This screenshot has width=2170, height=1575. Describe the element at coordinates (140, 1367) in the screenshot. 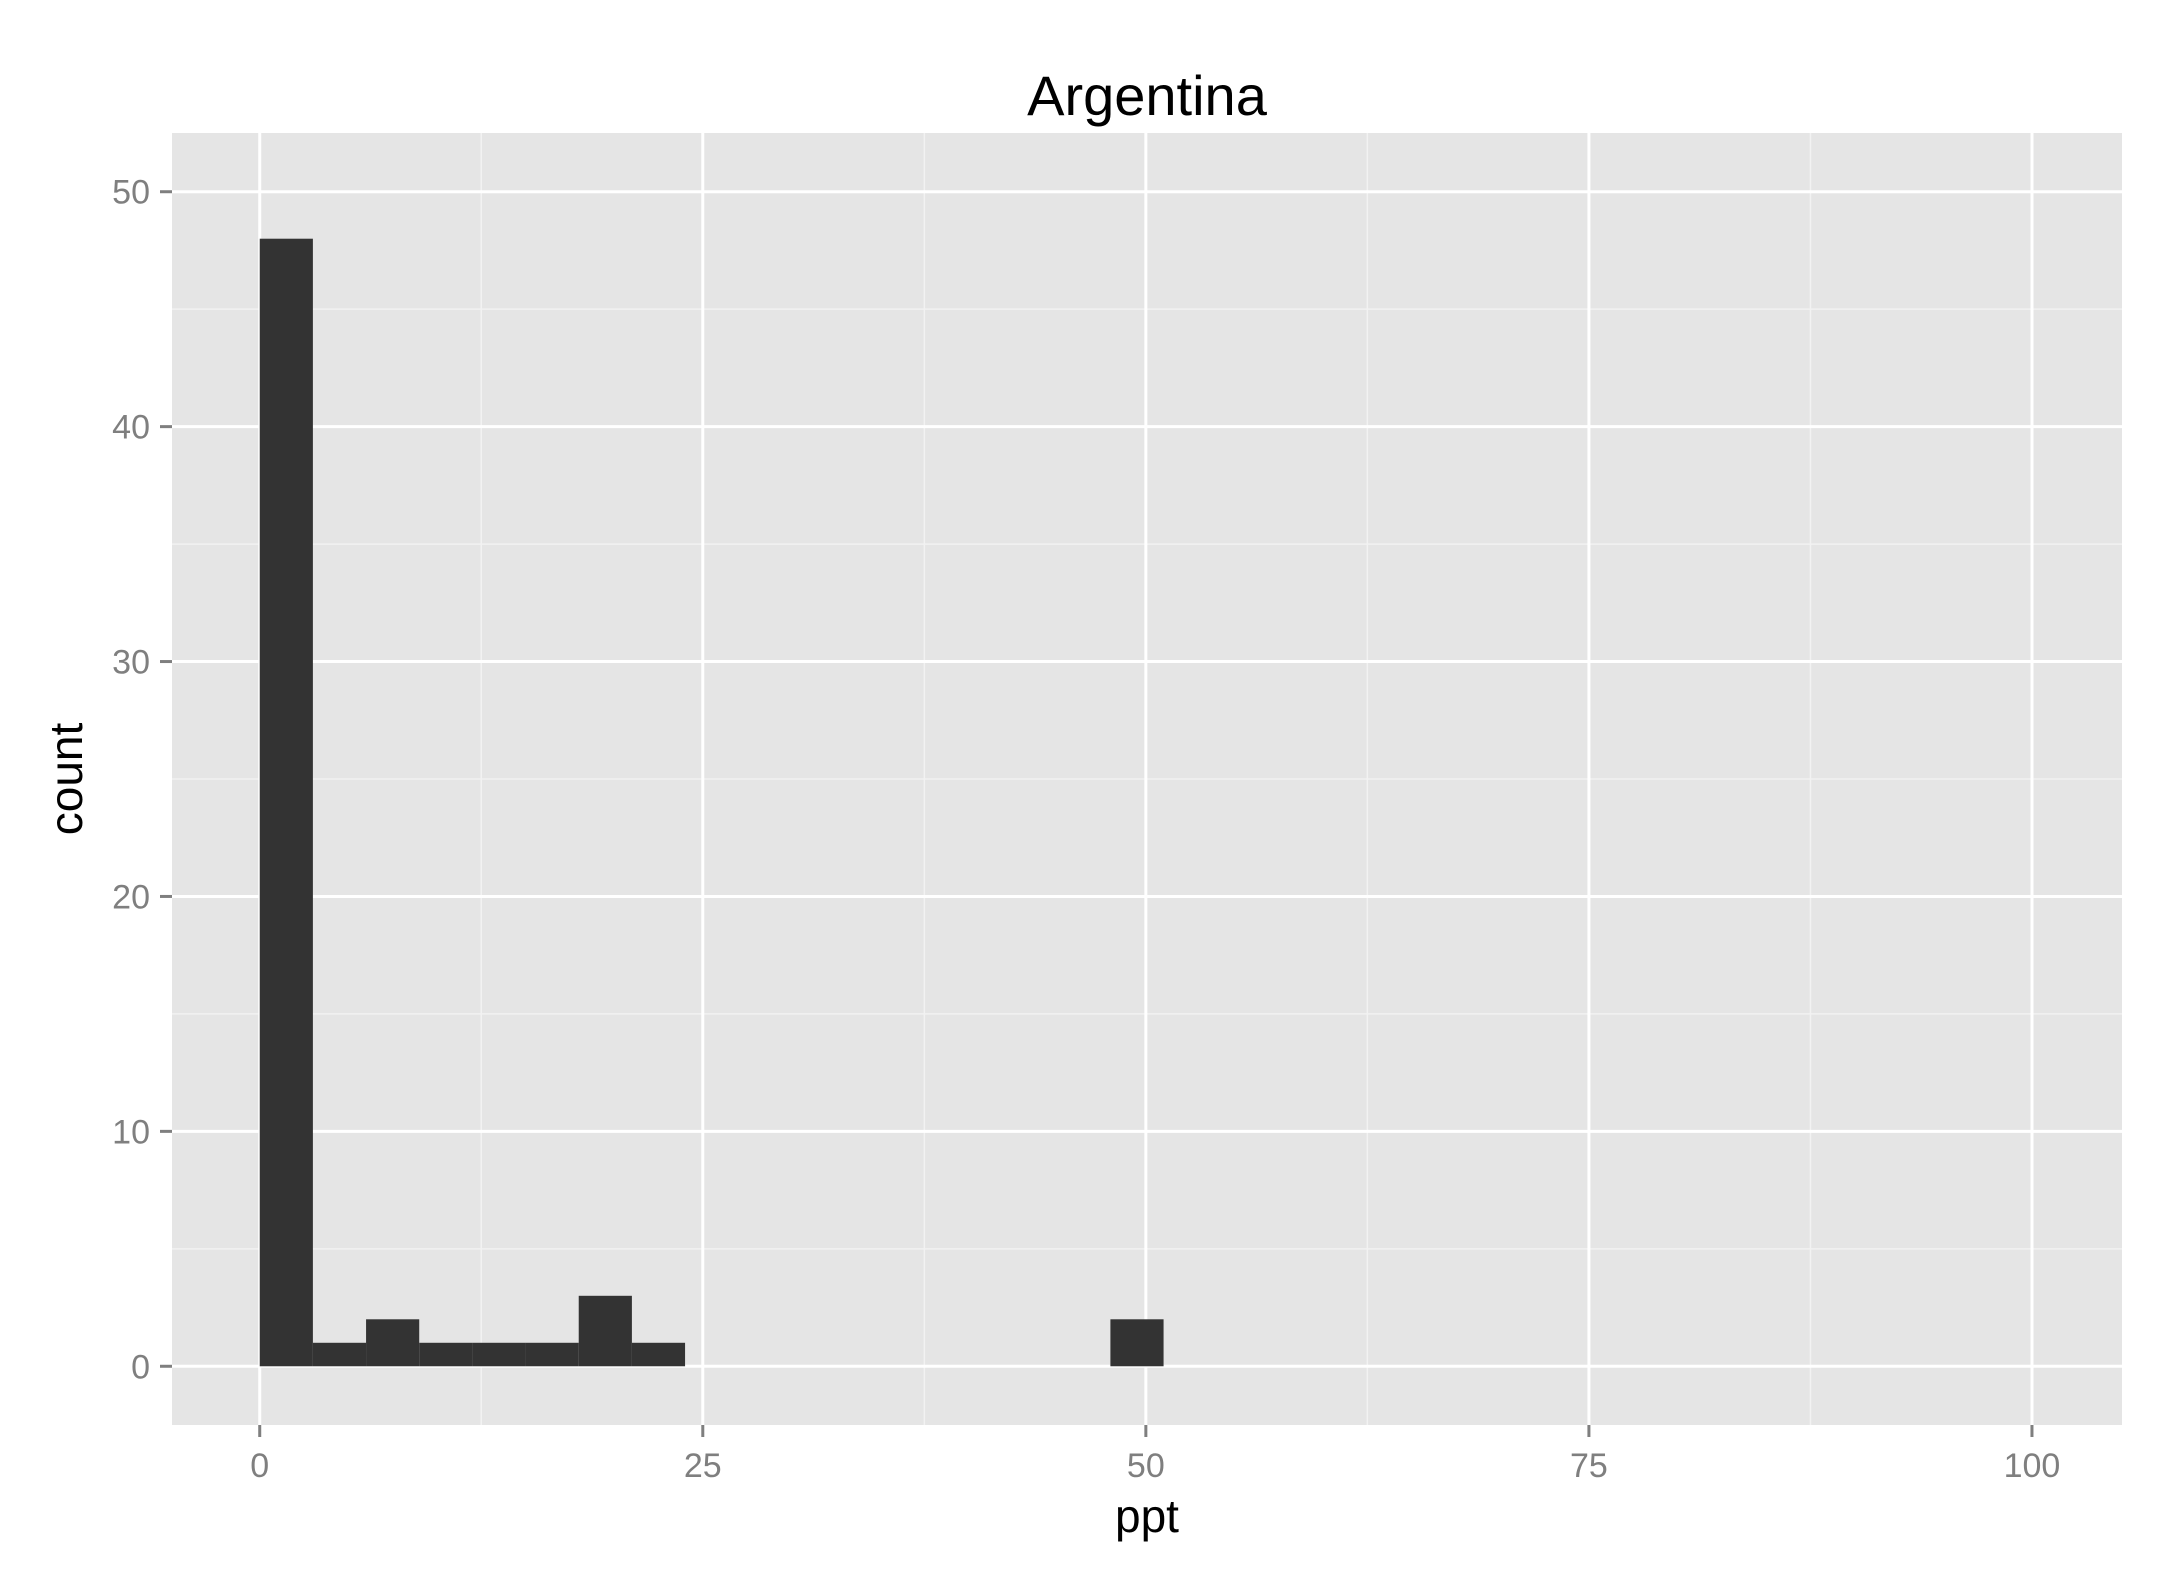

I see `y-tick-label: 0` at that location.